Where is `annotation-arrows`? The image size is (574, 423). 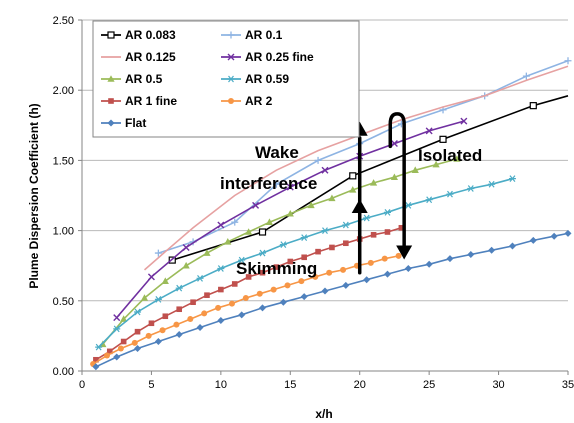
annotation-arrows is located at coordinates (382, 193).